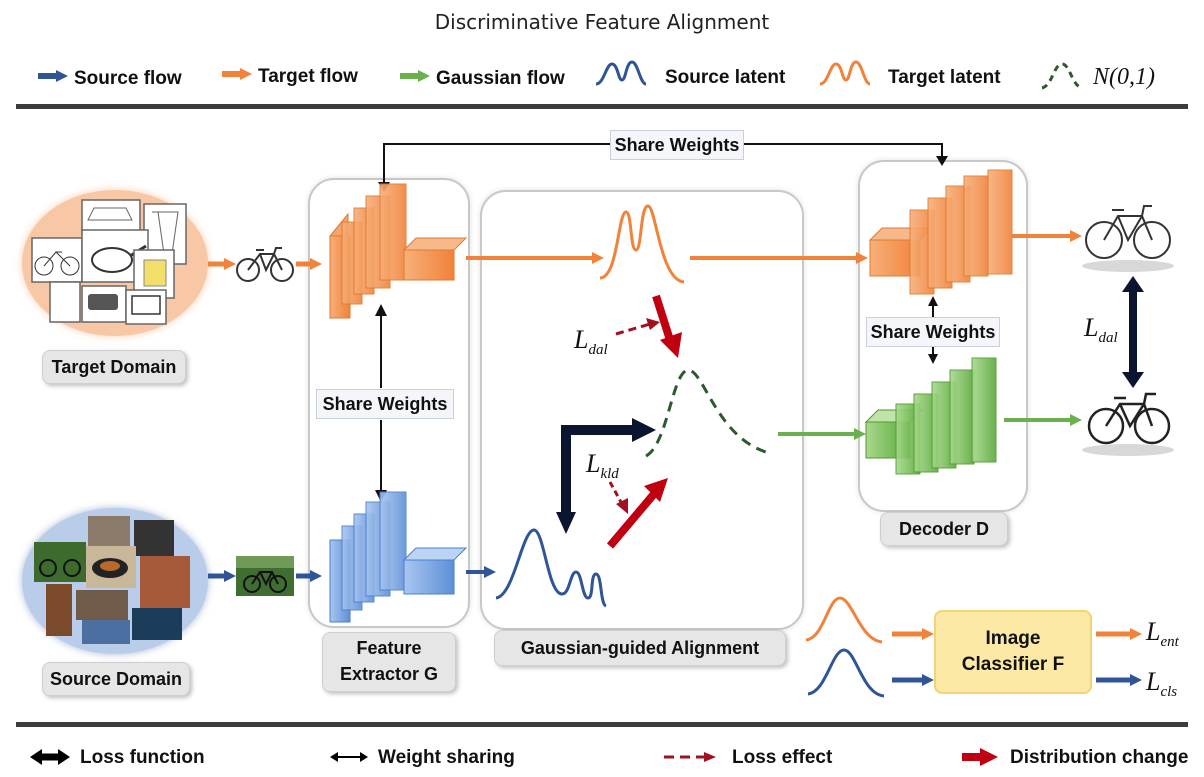 This screenshot has height=777, width=1204. I want to click on alignment-label: Gaussian-guided Alignment, so click(640, 648).